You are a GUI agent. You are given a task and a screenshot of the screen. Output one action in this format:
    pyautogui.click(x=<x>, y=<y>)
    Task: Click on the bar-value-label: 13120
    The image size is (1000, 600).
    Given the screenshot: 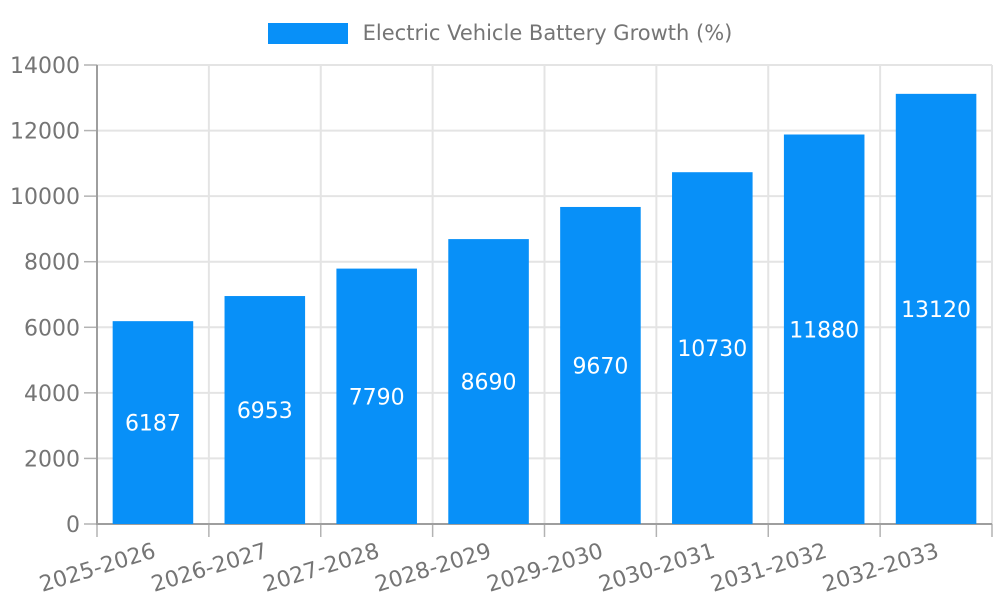 What is the action you would take?
    pyautogui.click(x=936, y=310)
    